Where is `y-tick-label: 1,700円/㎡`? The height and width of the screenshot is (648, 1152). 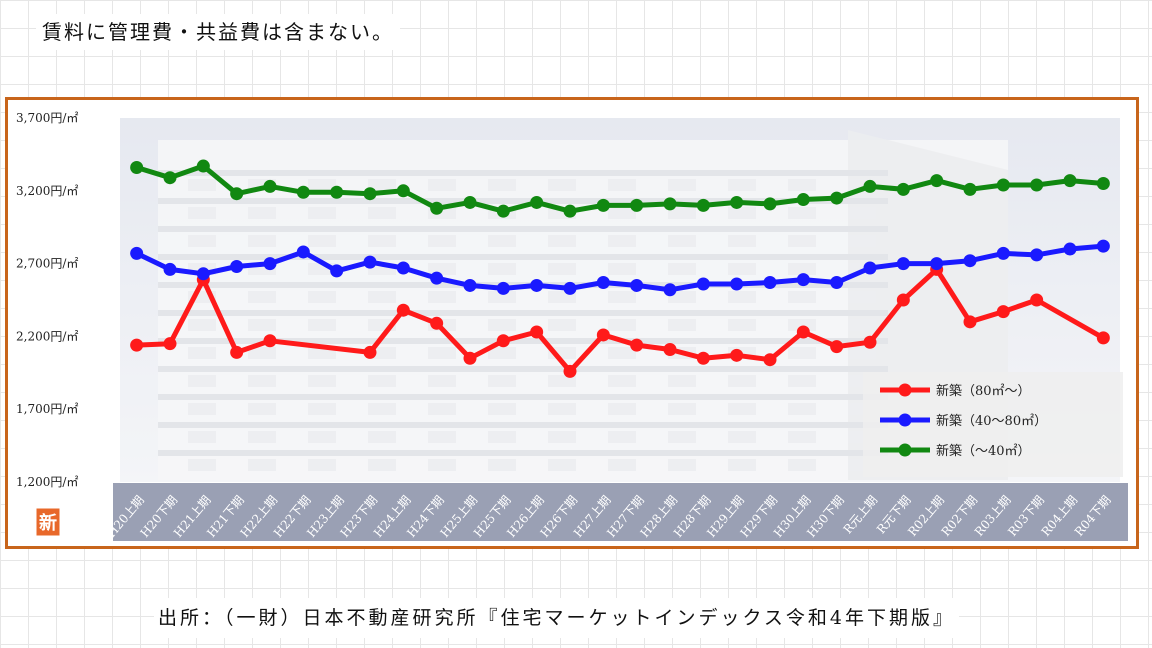
y-tick-label: 1,700円/㎡ is located at coordinates (47, 409).